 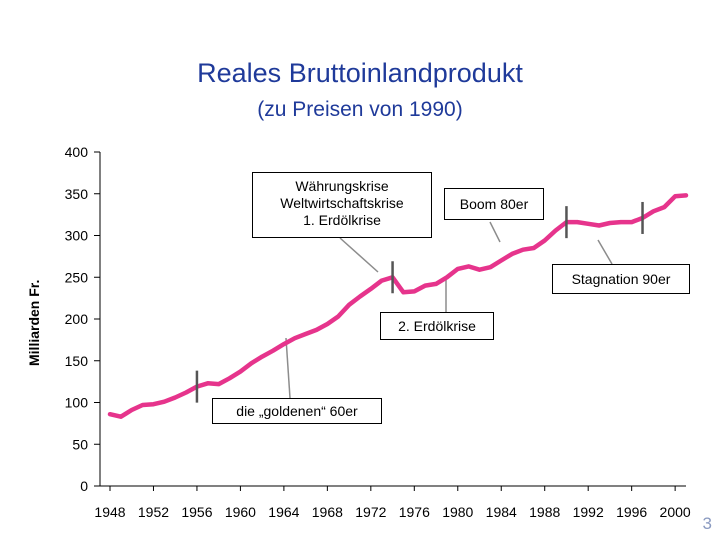 I want to click on y-tick-label: 150, so click(x=77, y=361).